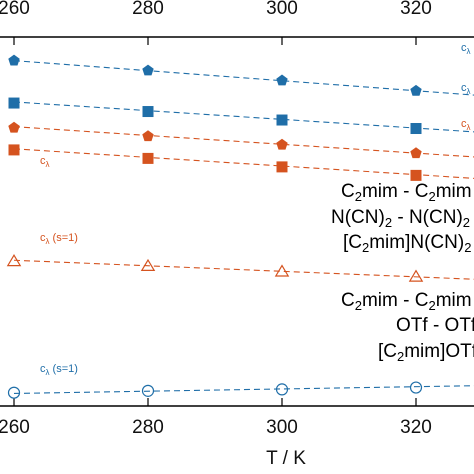 This screenshot has height=474, width=474. I want to click on series-label-orange-pentagon: cλ, so click(466, 125).